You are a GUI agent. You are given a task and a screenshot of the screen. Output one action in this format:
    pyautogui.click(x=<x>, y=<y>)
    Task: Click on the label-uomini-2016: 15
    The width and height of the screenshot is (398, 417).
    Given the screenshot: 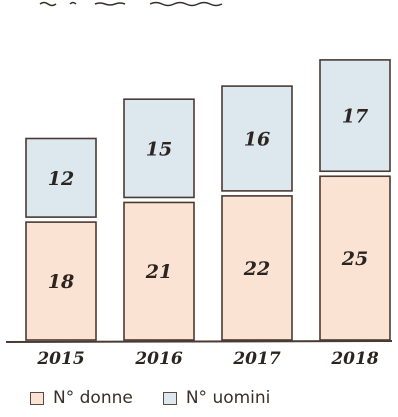 What is the action you would take?
    pyautogui.click(x=159, y=149)
    